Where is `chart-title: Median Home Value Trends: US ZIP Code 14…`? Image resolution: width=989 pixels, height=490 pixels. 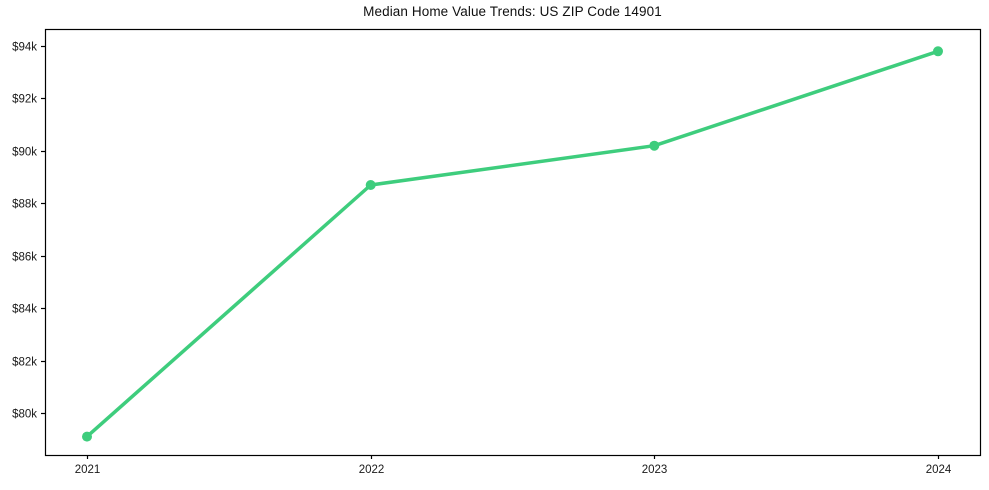 chart-title: Median Home Value Trends: US ZIP Code 14… is located at coordinates (512, 11).